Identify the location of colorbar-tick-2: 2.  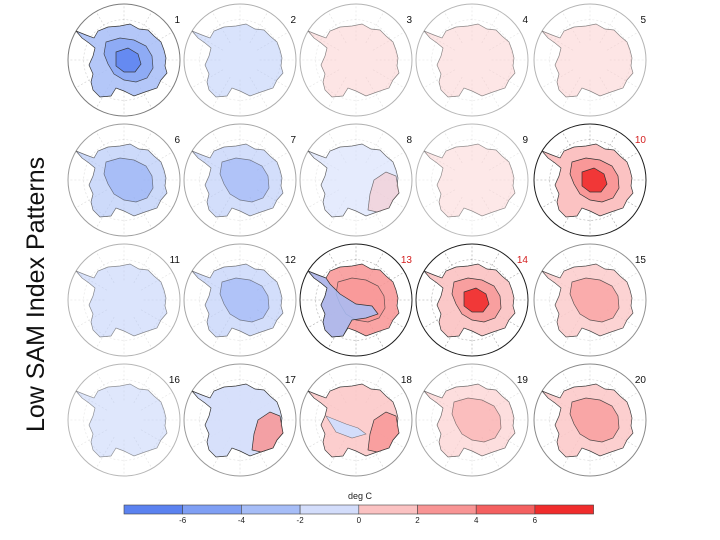
(417, 520).